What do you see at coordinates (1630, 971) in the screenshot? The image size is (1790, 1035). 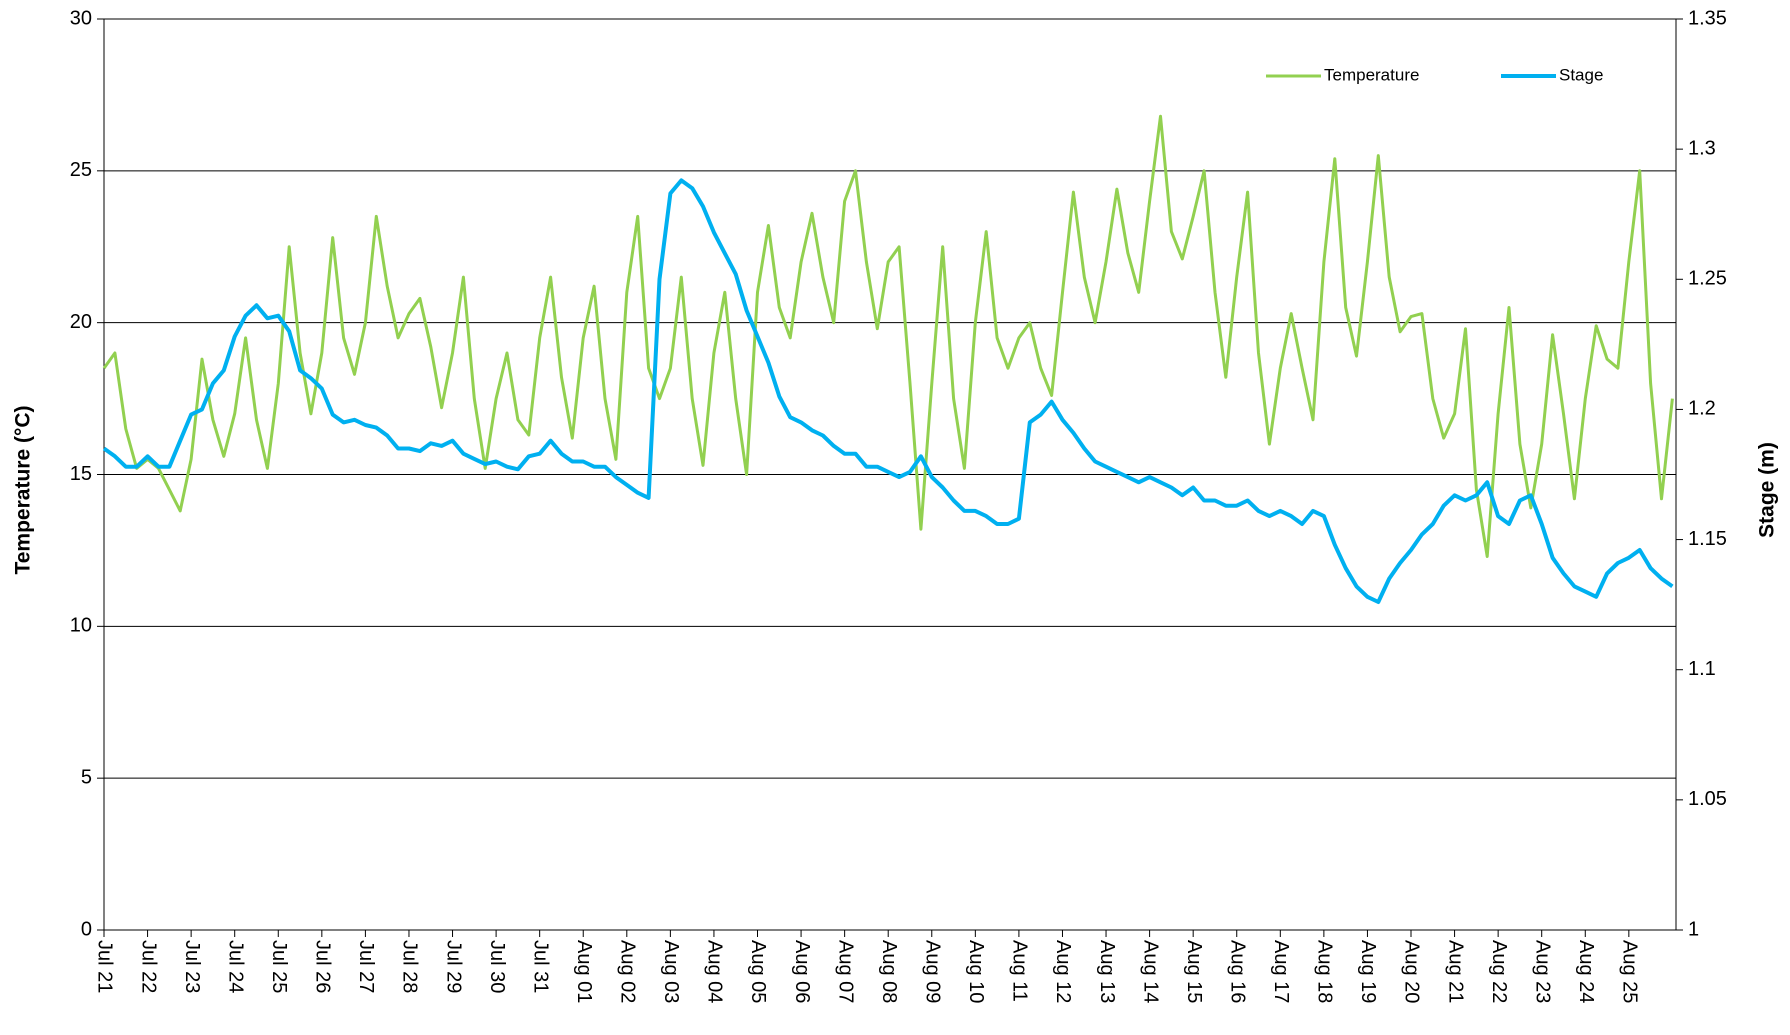 I see `x-tick-label: Aug 25` at bounding box center [1630, 971].